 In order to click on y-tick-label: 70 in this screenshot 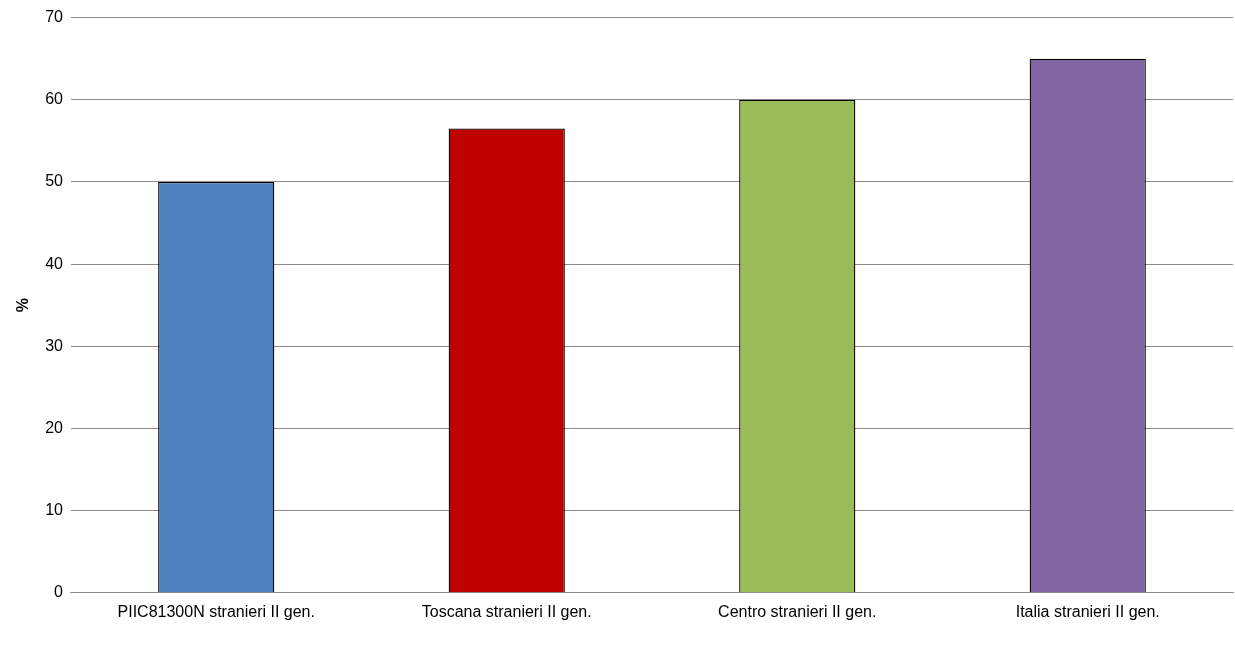, I will do `click(54, 17)`.